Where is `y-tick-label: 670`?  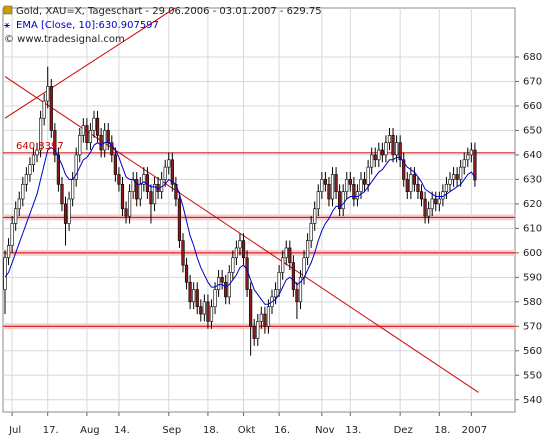
y-tick-label: 670 is located at coordinates (532, 81).